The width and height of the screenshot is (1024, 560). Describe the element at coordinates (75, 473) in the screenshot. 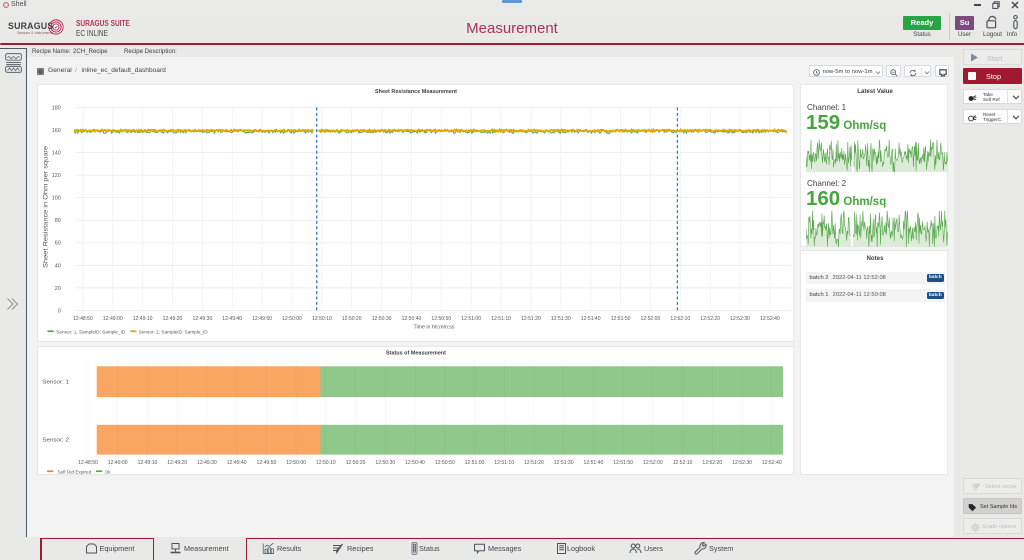

I see `svg-text: Self Ref Expired` at that location.